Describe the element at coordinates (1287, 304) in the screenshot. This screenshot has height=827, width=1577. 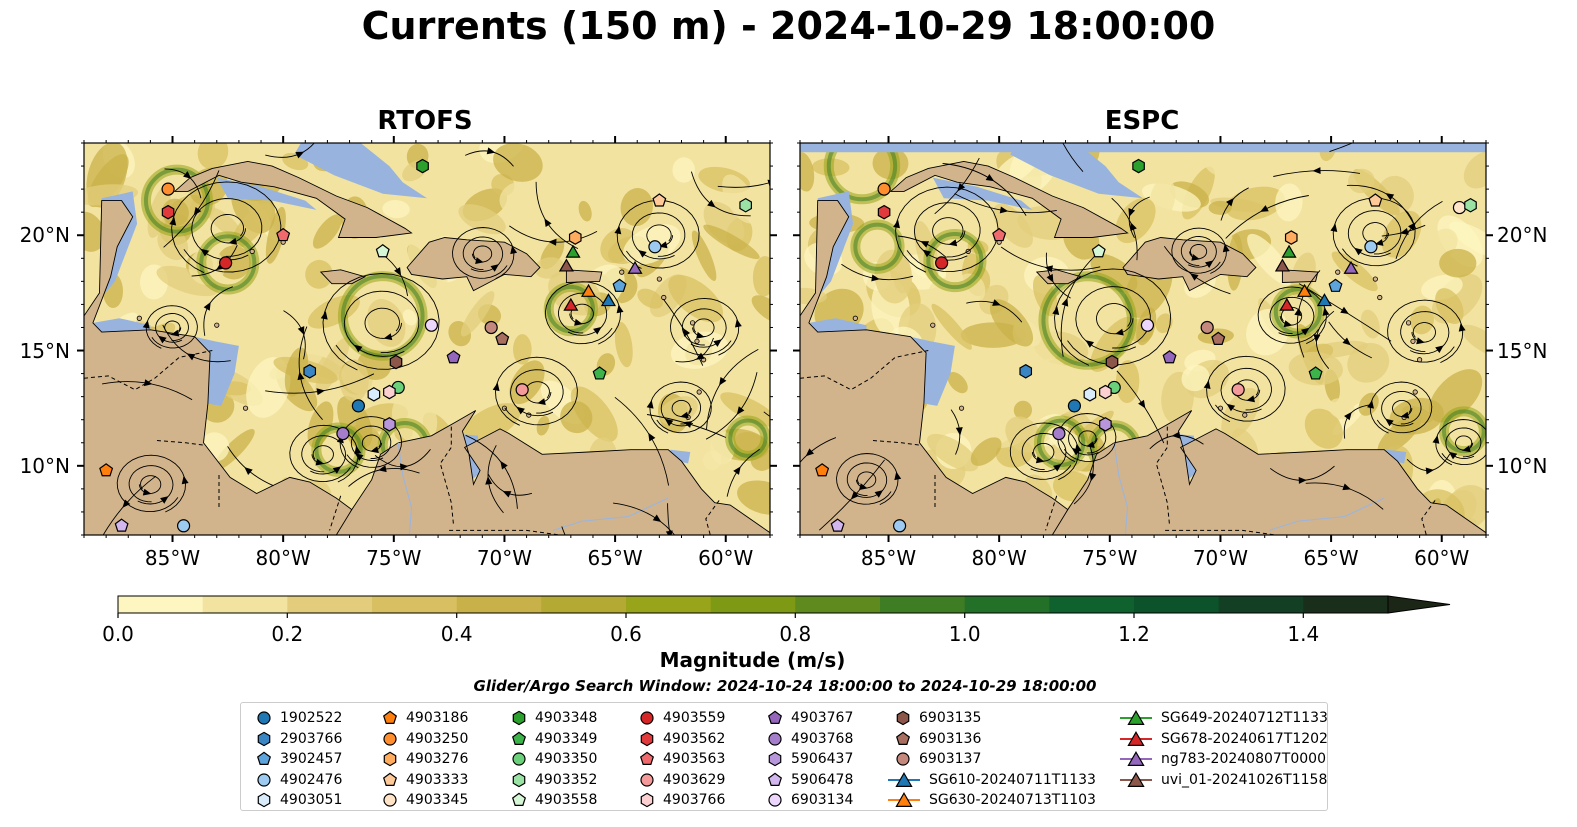
I see `marker-sg678-20240617t1202` at that location.